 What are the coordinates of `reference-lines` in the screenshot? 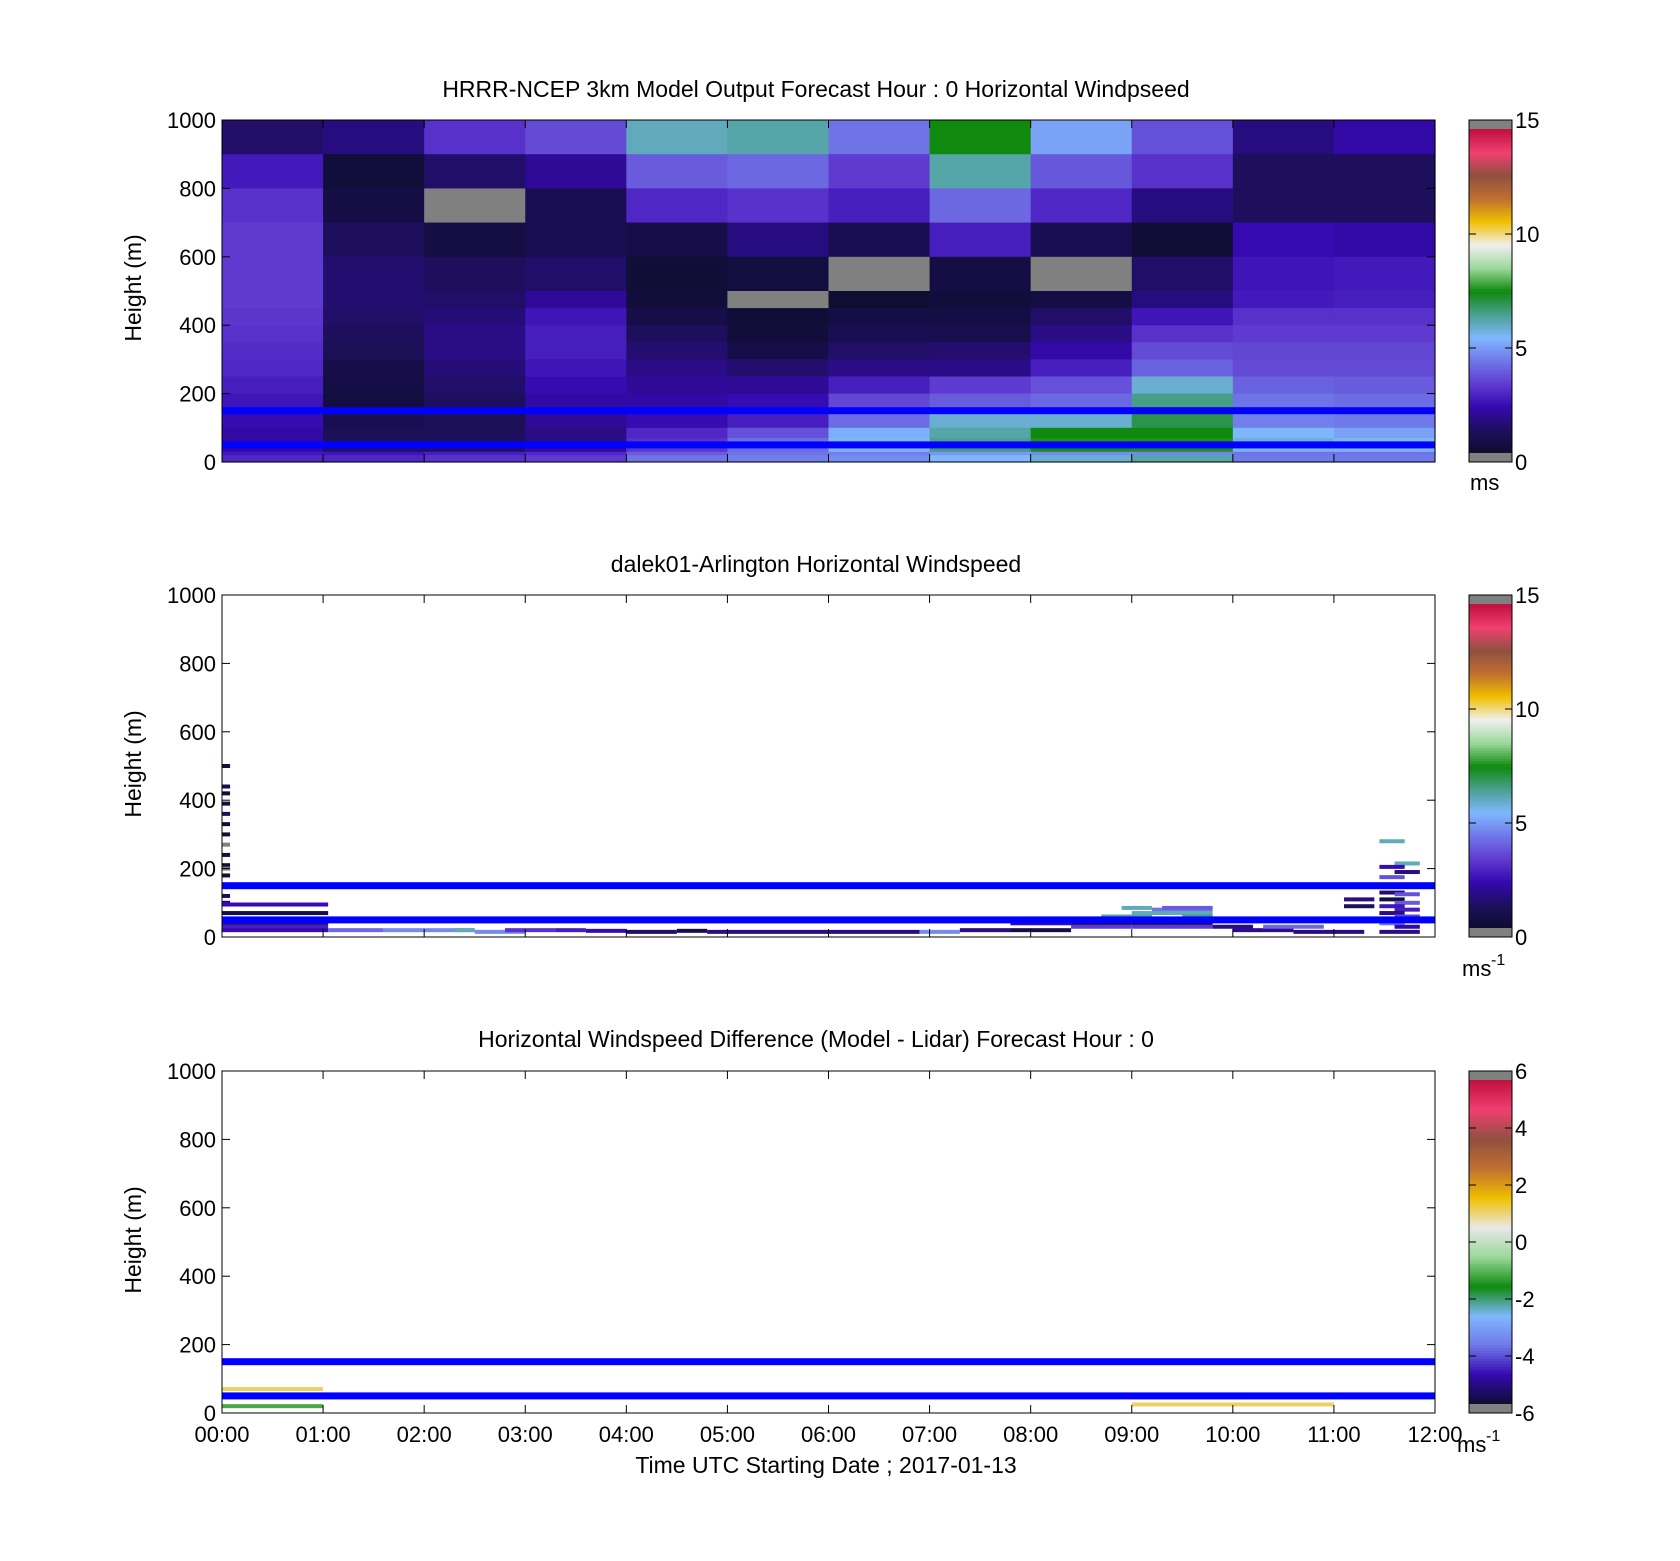 It's located at (828, 428).